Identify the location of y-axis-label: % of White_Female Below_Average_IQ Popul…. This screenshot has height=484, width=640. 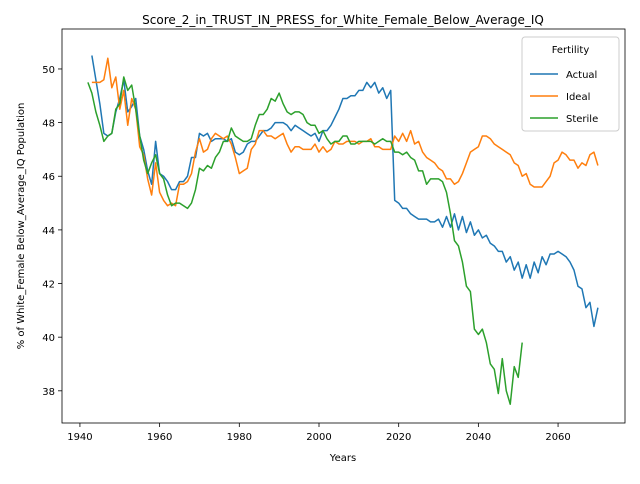
(21, 226).